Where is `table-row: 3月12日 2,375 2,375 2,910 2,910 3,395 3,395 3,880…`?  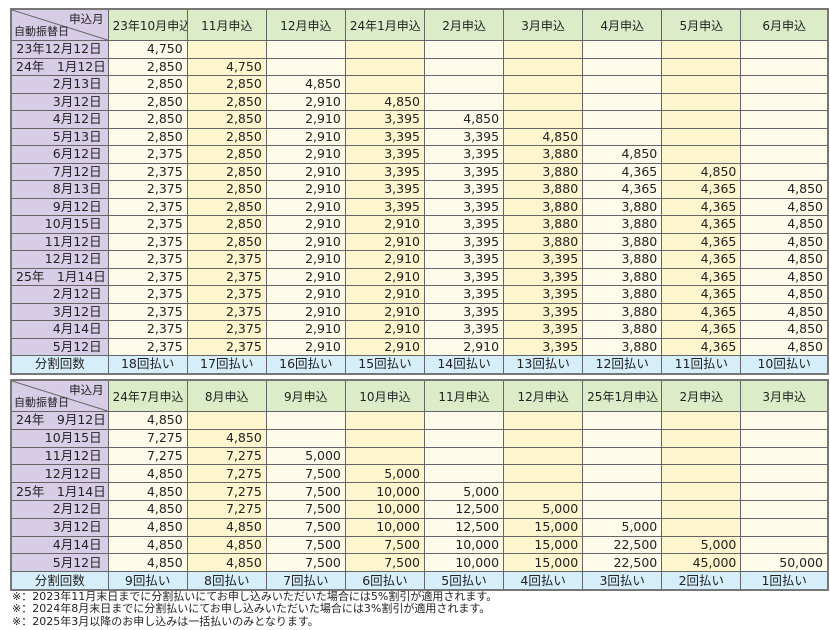
table-row: 3月12日 2,375 2,375 2,910 2,910 3,395 3,395 3,880… is located at coordinates (419, 311).